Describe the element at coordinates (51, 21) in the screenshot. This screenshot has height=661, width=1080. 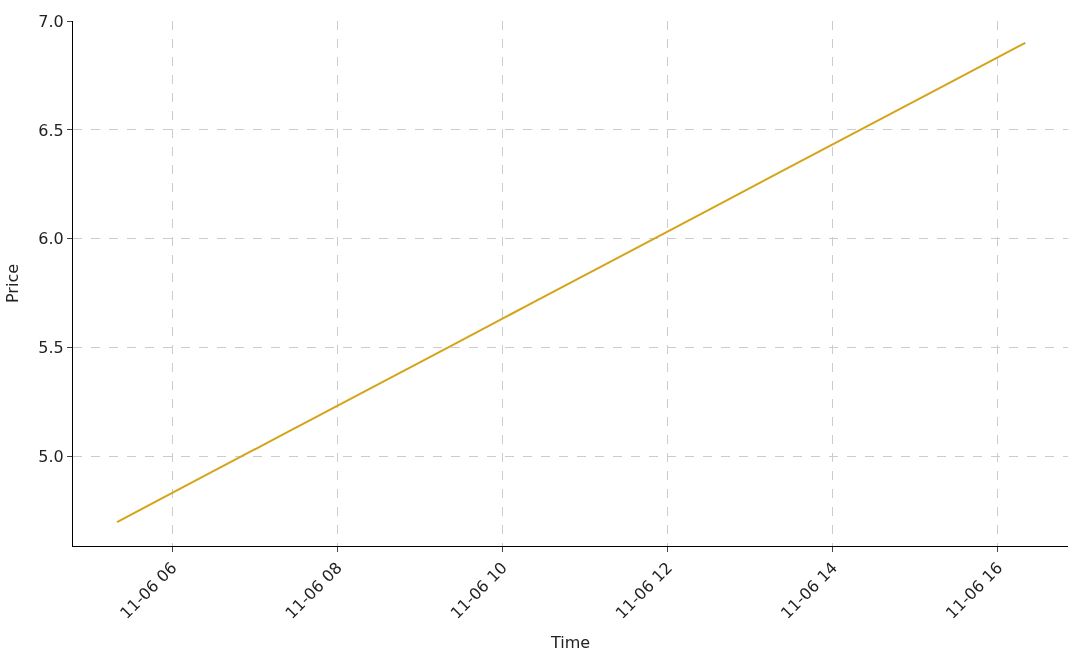
I see `y-tick-label: 7.0` at that location.